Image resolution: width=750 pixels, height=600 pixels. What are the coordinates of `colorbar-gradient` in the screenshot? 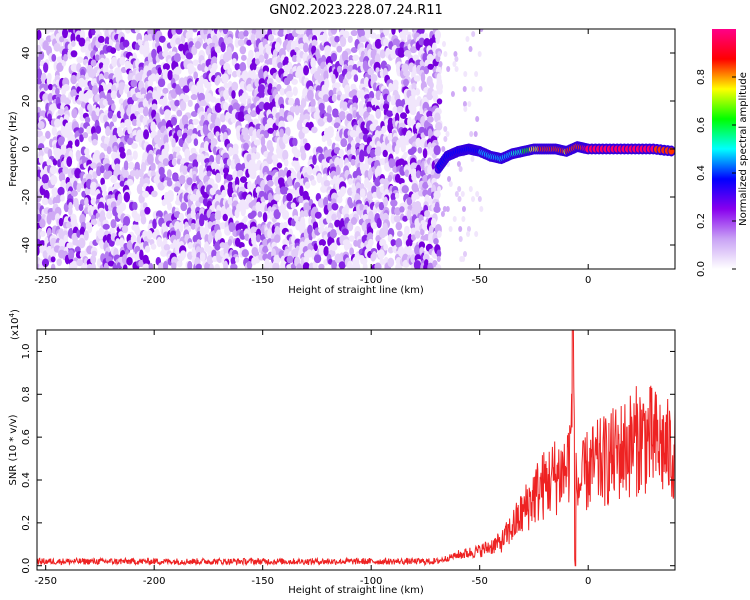 It's located at (724, 149).